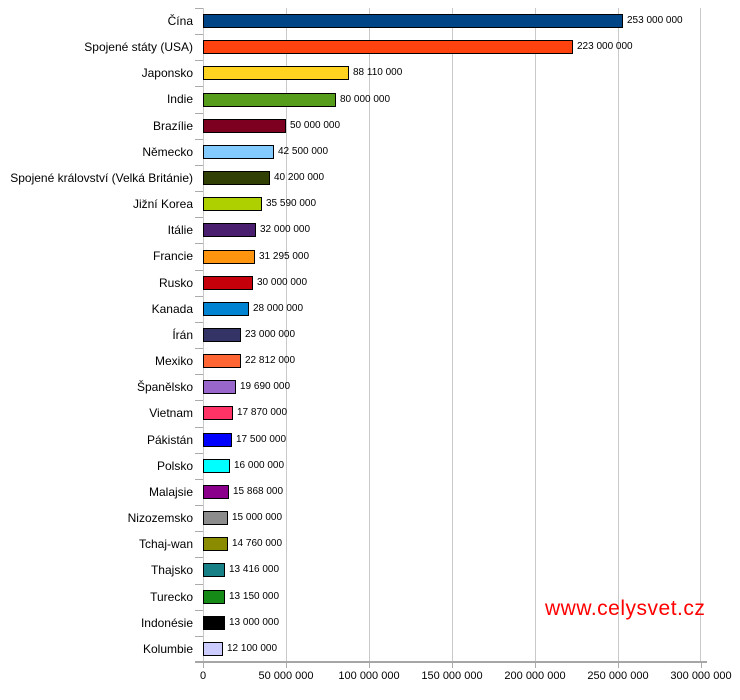  What do you see at coordinates (167, 648) in the screenshot?
I see `category-label: Kolumbie` at bounding box center [167, 648].